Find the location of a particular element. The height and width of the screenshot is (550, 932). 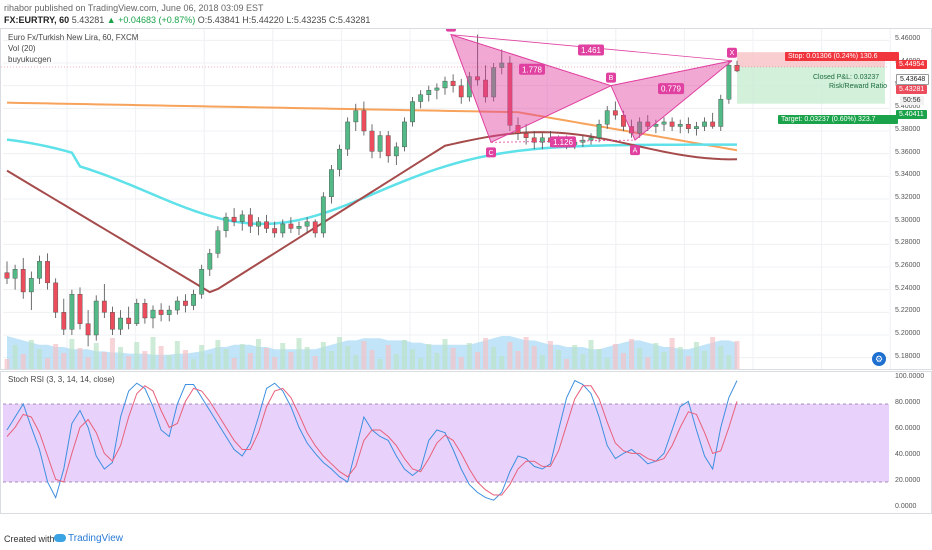

price-tag-a: 5.44954 is located at coordinates (912, 64).